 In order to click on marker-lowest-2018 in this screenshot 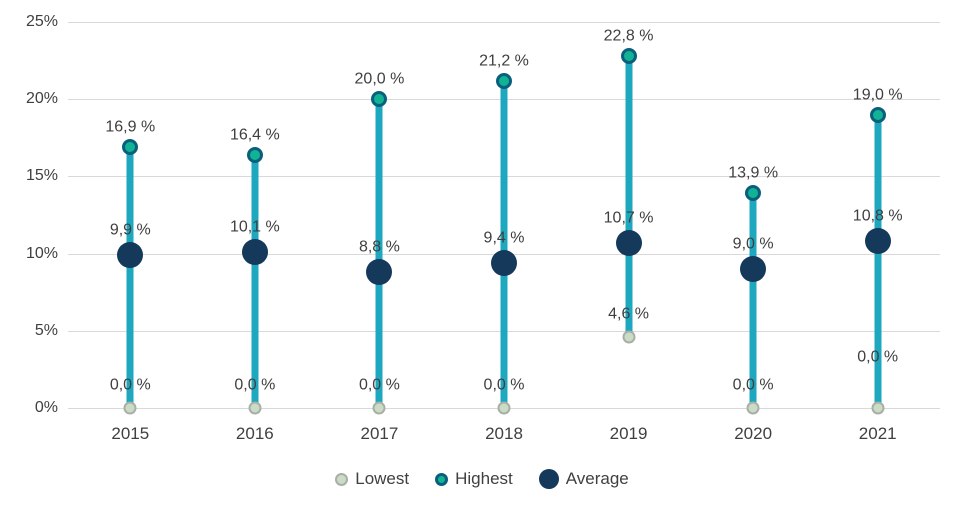, I will do `click(504, 408)`.